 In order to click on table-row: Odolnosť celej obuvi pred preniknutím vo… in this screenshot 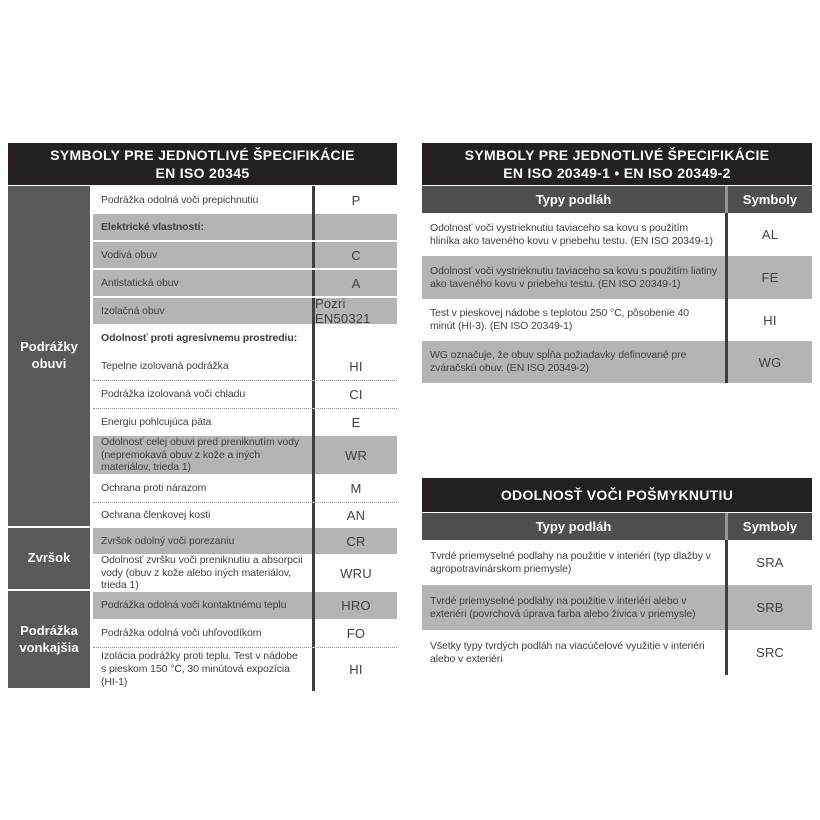, I will do `click(245, 455)`.